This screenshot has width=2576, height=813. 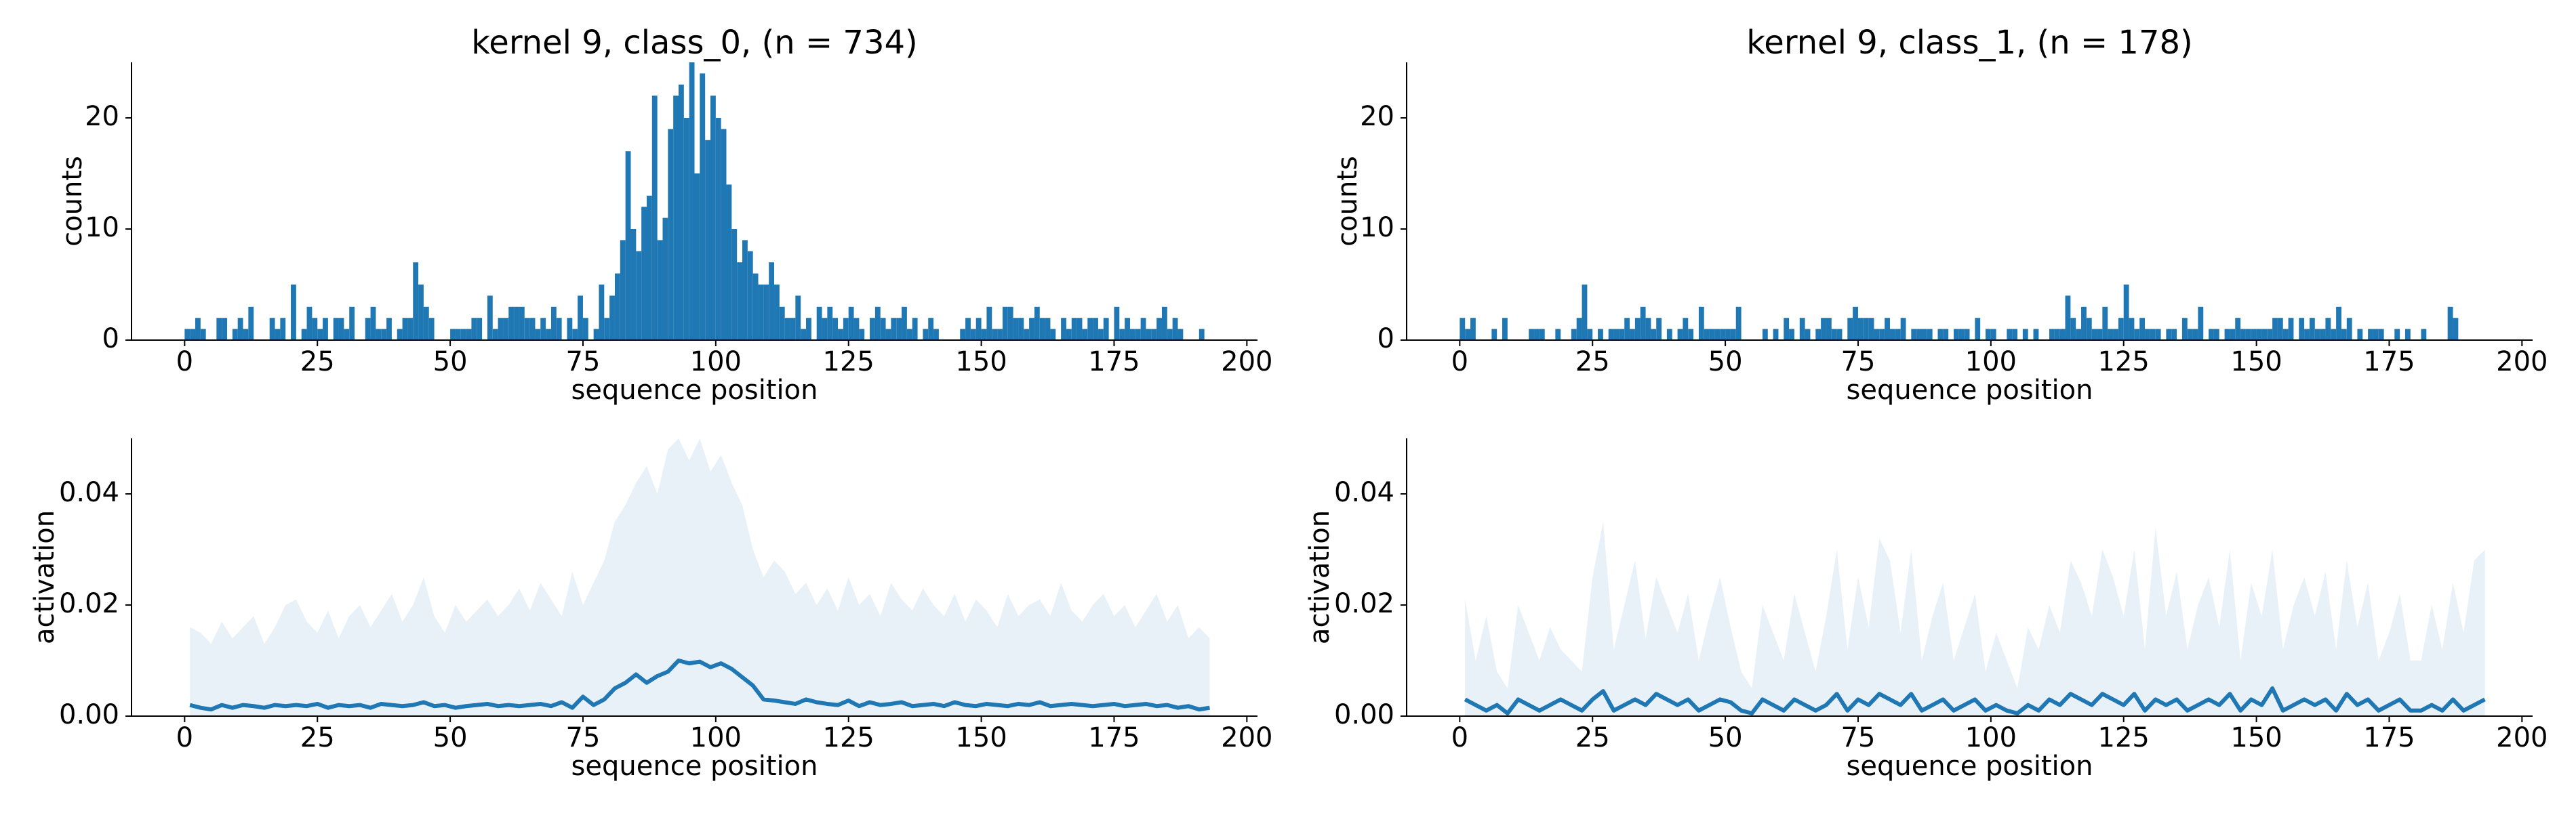 What do you see at coordinates (1969, 43) in the screenshot?
I see `chart-title: kernel 9, class_1, (n = 178)` at bounding box center [1969, 43].